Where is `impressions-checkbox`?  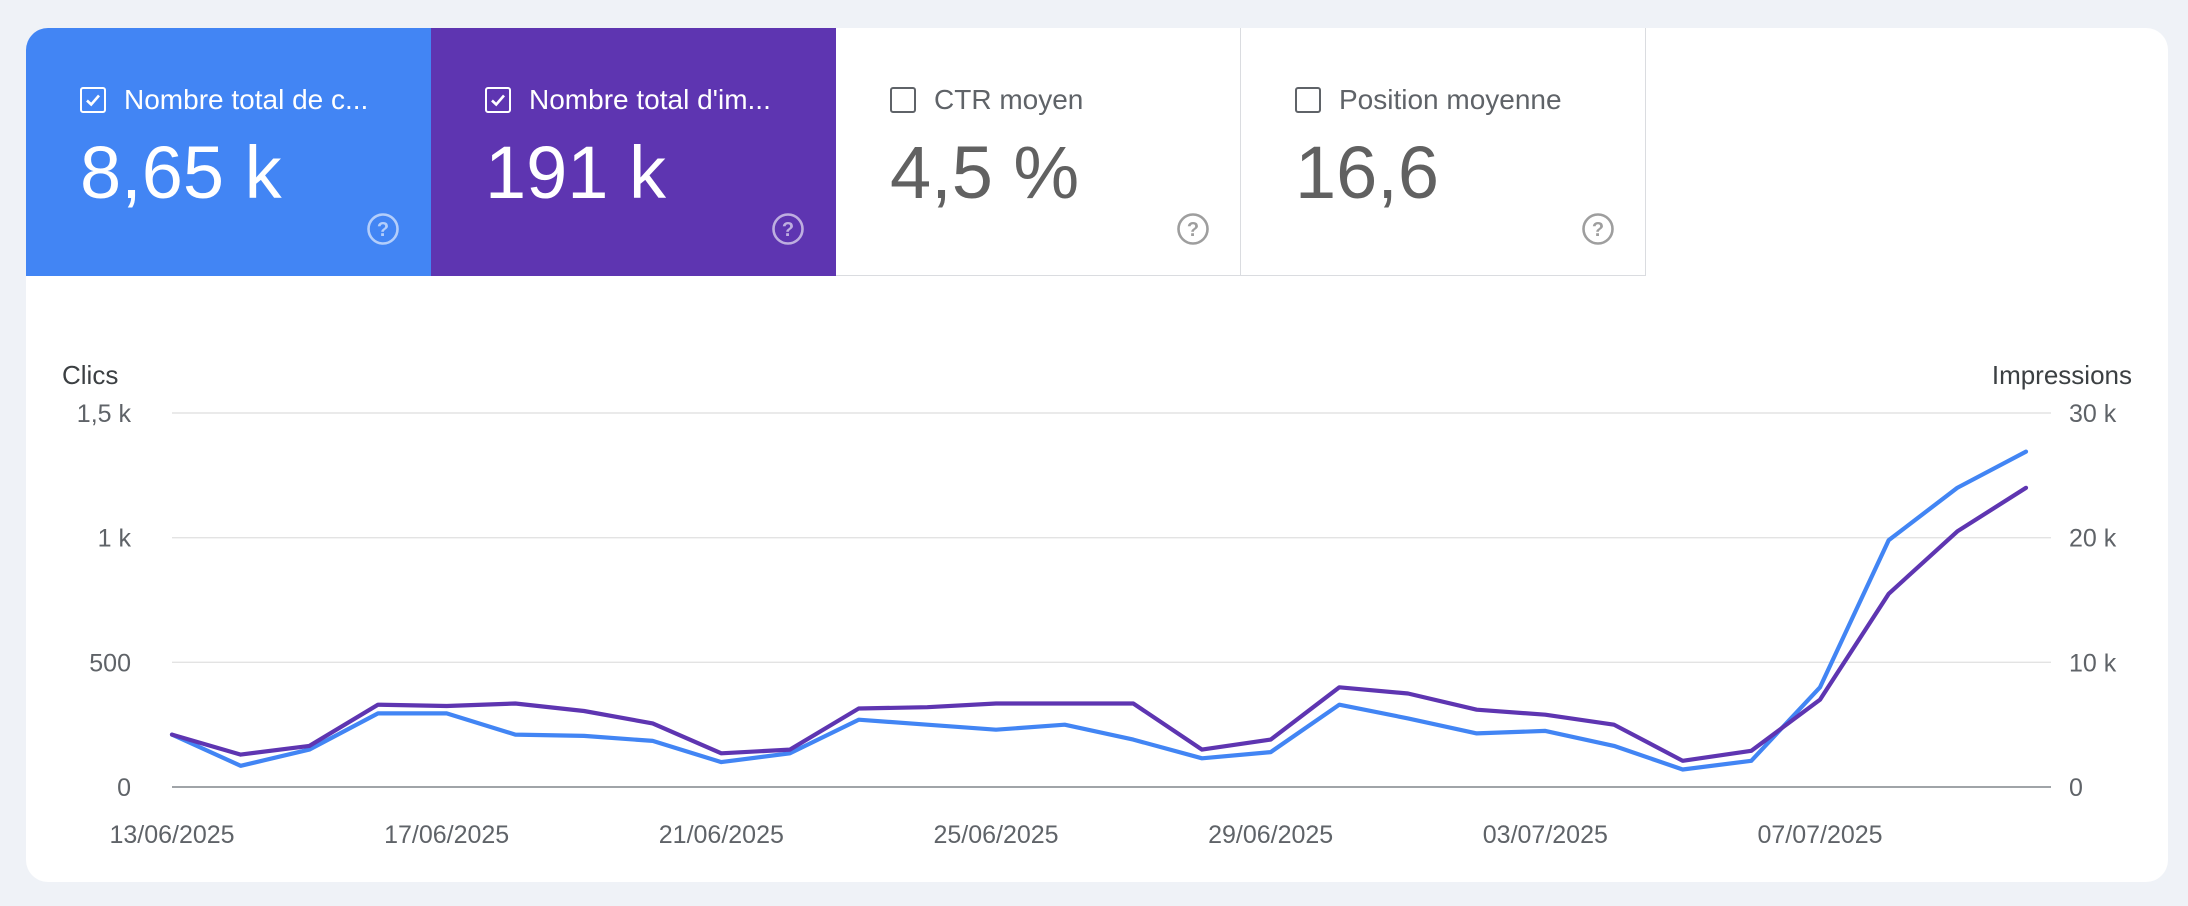 impressions-checkbox is located at coordinates (498, 100).